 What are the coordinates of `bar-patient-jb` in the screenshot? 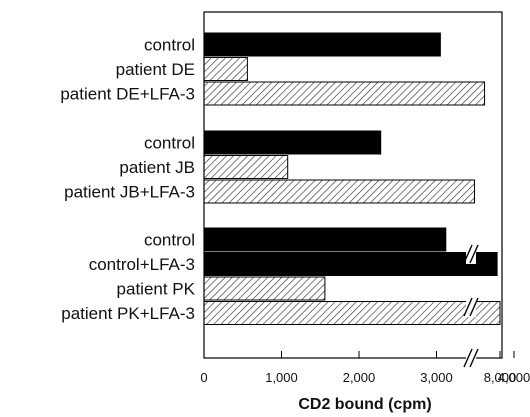 It's located at (246, 167).